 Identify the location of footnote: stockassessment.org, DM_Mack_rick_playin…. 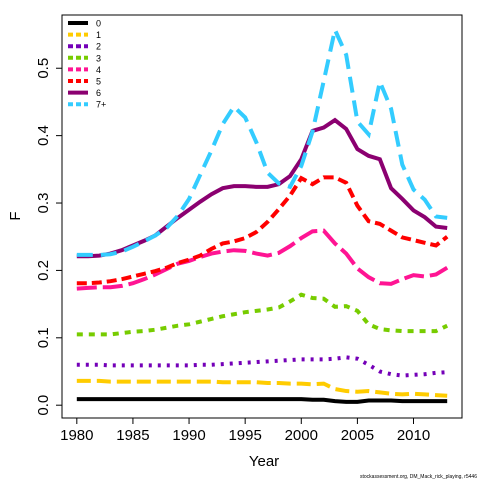
(418, 477).